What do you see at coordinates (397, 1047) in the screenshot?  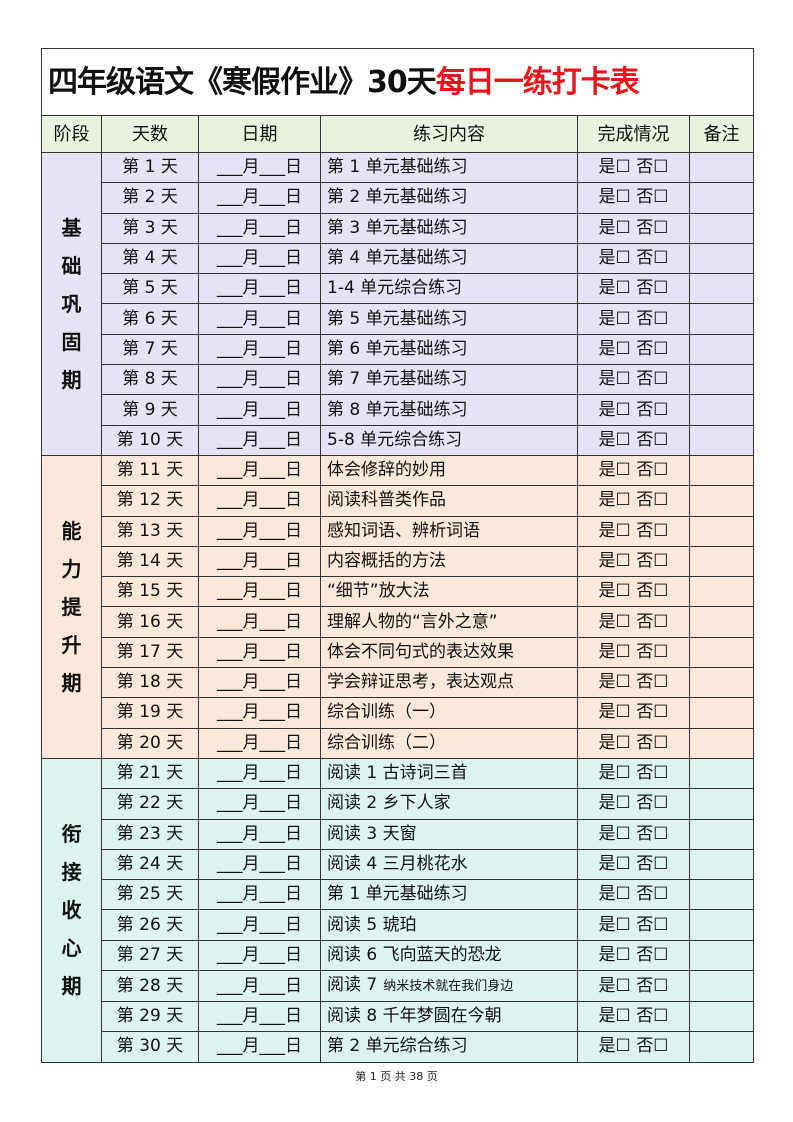 I see `table-row: 第 30 天 ___月___日第 2 单元综合练习 是☐ 否☐` at bounding box center [397, 1047].